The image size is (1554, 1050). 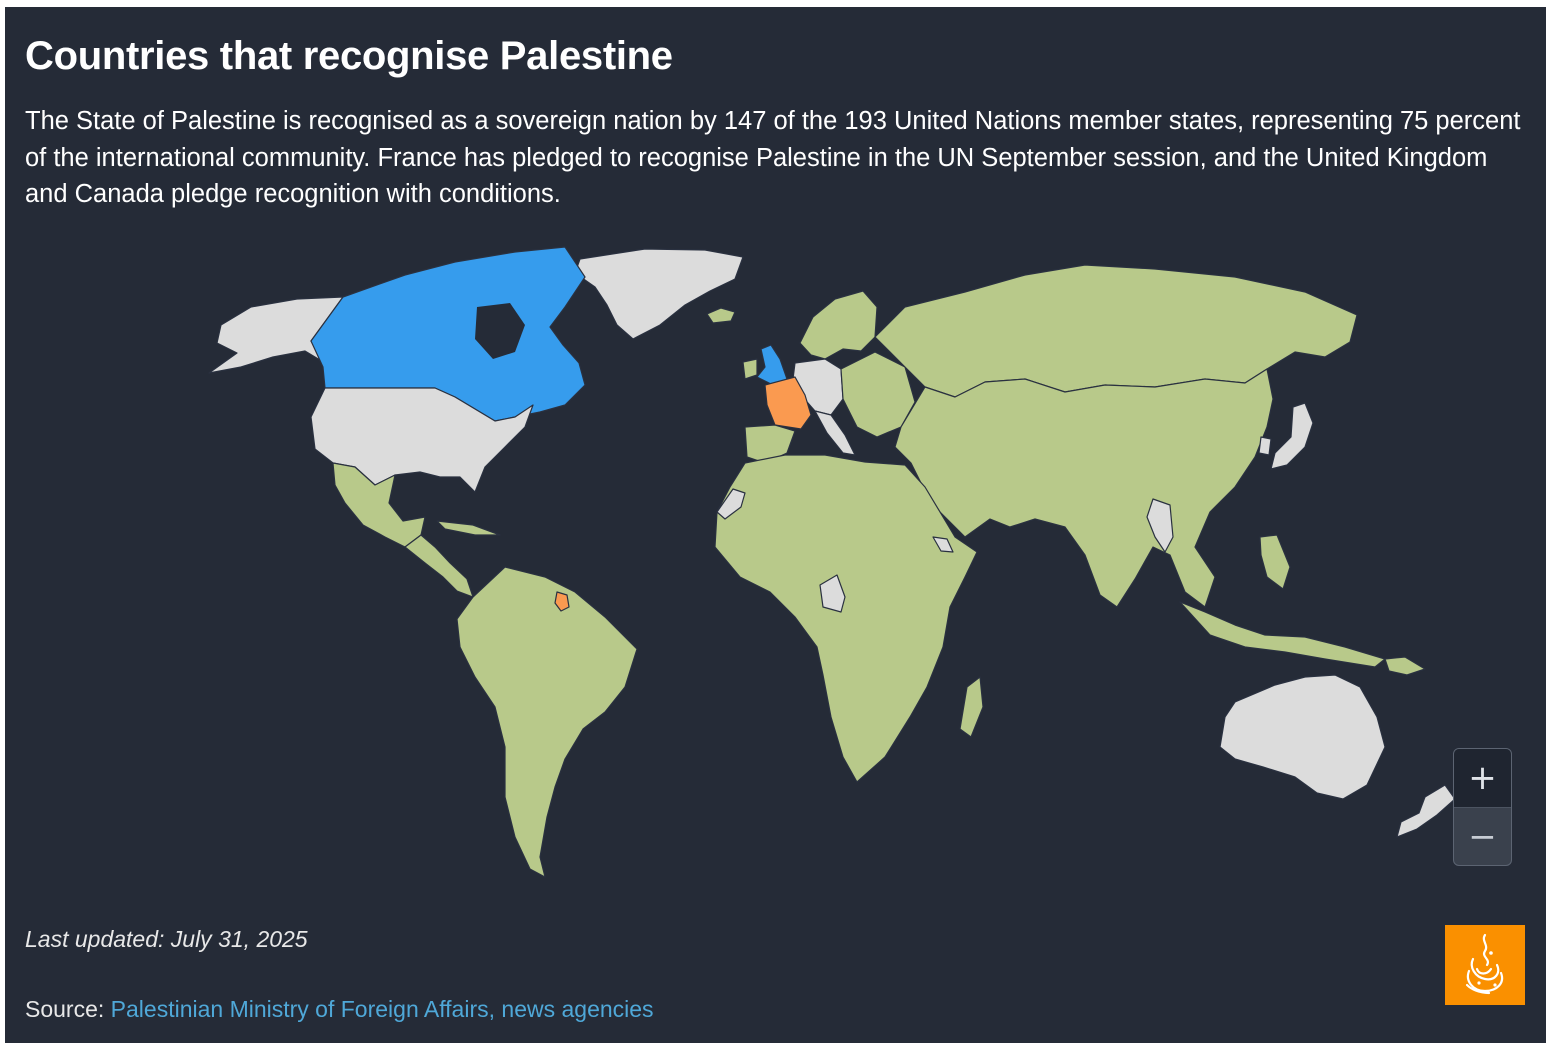 What do you see at coordinates (1292, 436) in the screenshot?
I see `japan` at bounding box center [1292, 436].